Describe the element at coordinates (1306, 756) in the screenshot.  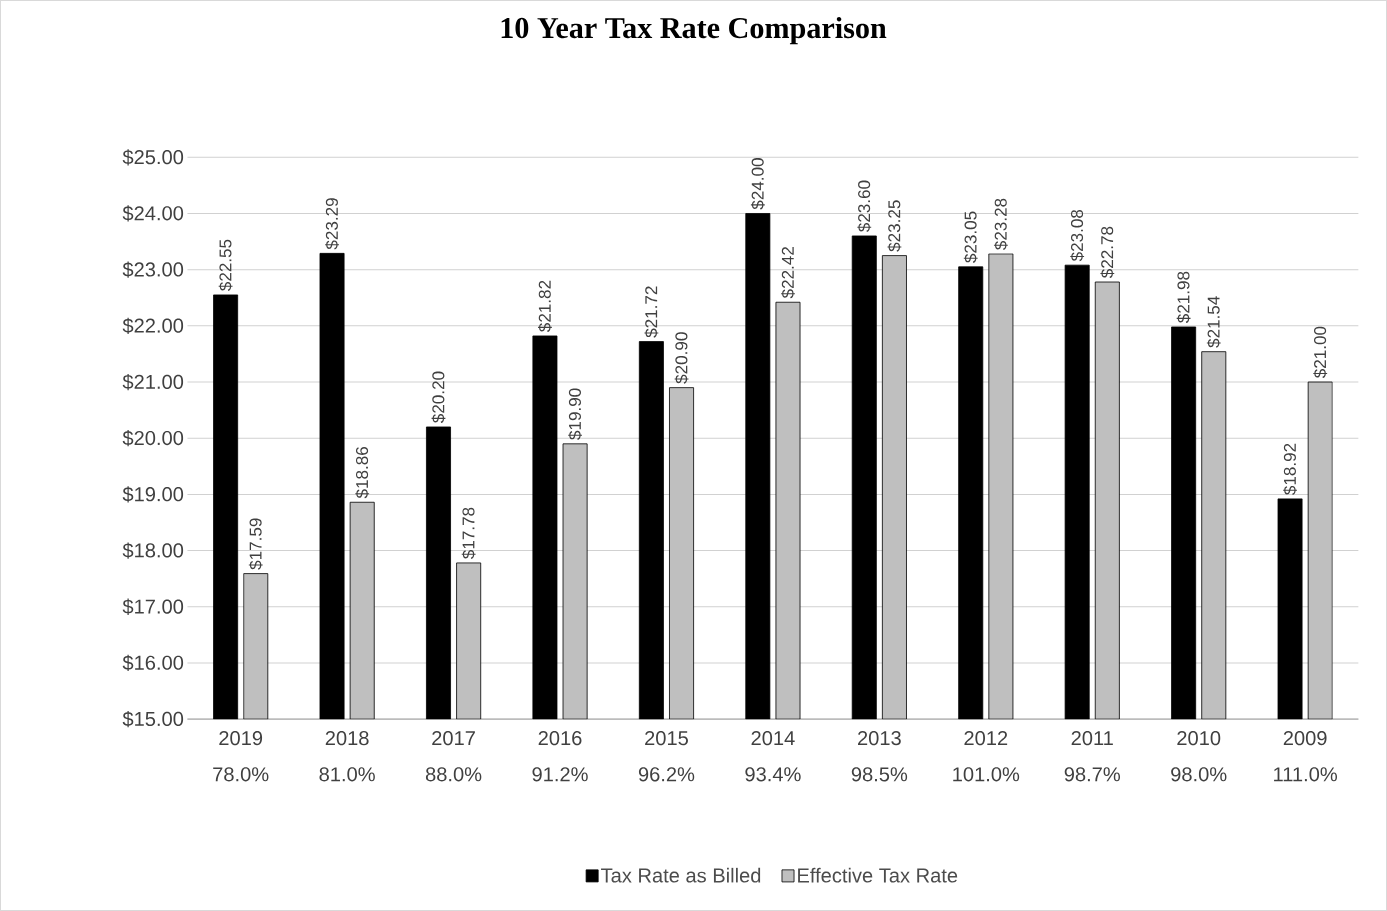
I see `x-tick-label: 2009 111.0%` at that location.